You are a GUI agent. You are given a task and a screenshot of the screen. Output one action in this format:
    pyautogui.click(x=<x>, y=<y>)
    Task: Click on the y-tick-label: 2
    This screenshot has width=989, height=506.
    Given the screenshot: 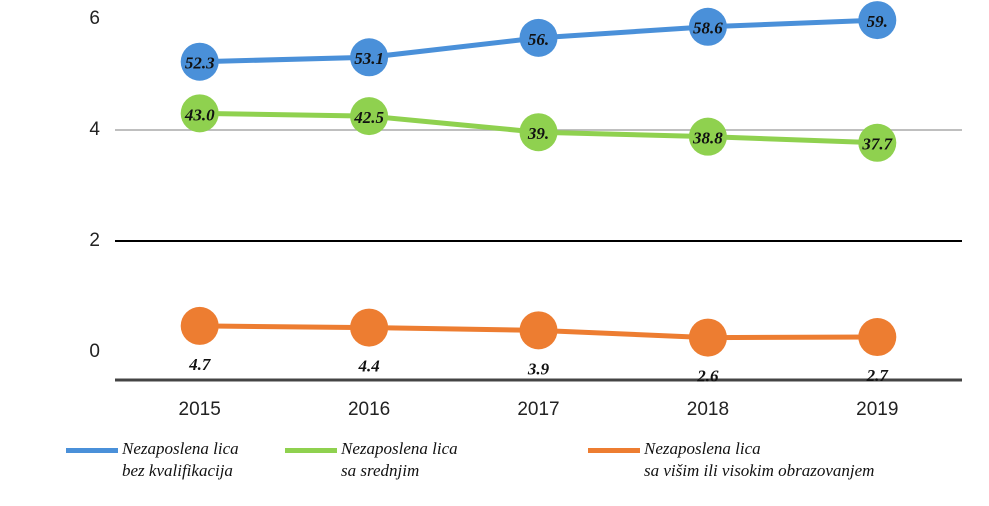 What is the action you would take?
    pyautogui.click(x=94, y=240)
    